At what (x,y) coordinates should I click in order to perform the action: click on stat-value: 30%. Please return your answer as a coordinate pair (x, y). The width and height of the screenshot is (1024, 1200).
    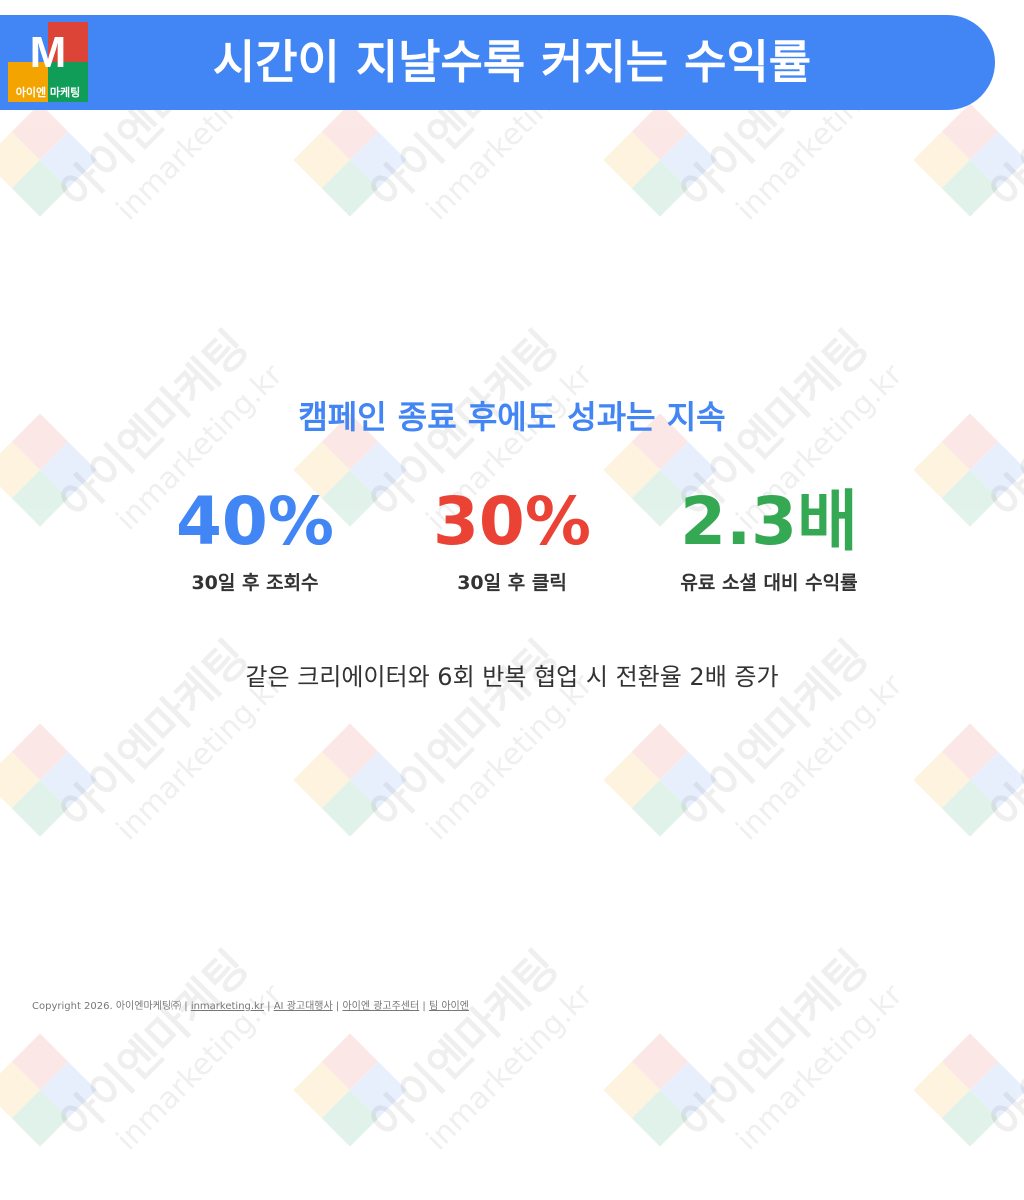
    Looking at the image, I should click on (512, 521).